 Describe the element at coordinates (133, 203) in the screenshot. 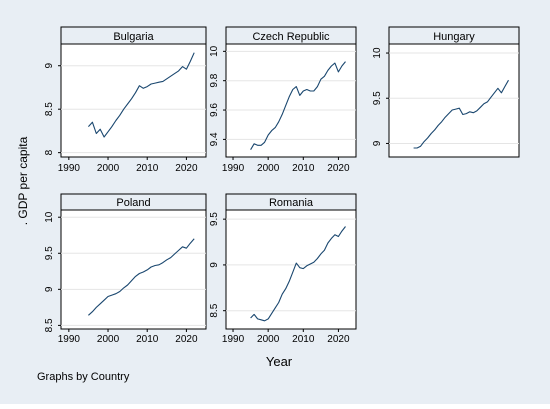

I see `panel-title-poland: Poland` at that location.